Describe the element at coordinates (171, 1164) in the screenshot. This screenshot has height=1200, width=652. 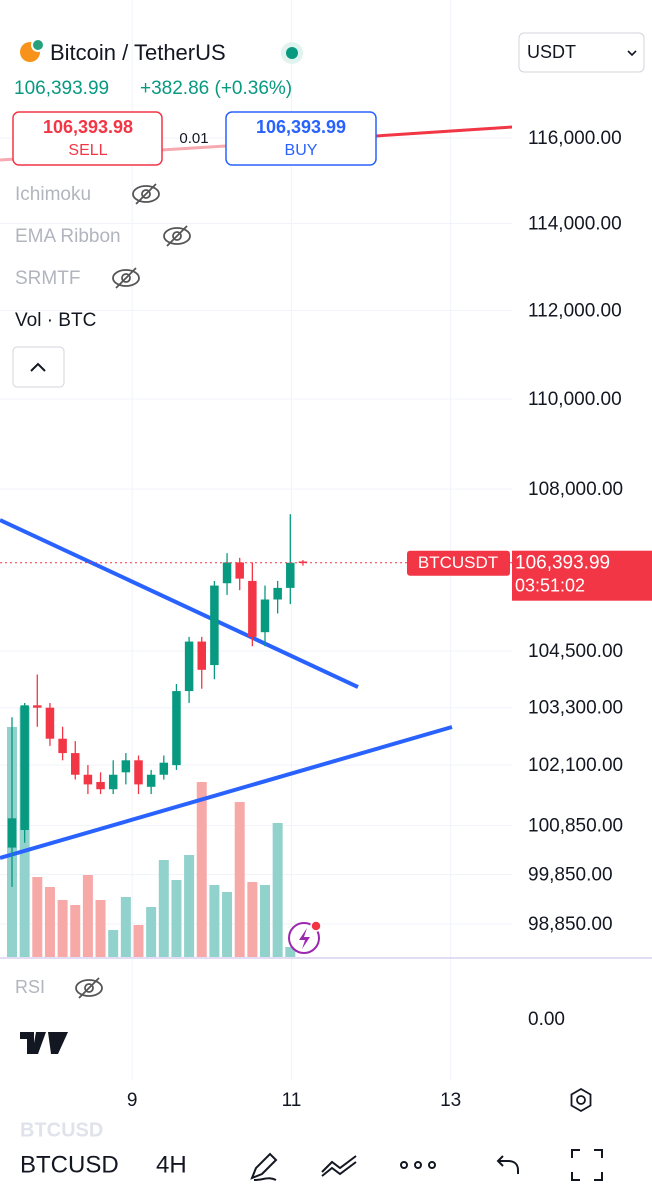
I see `toolbar-interval: 4H` at that location.